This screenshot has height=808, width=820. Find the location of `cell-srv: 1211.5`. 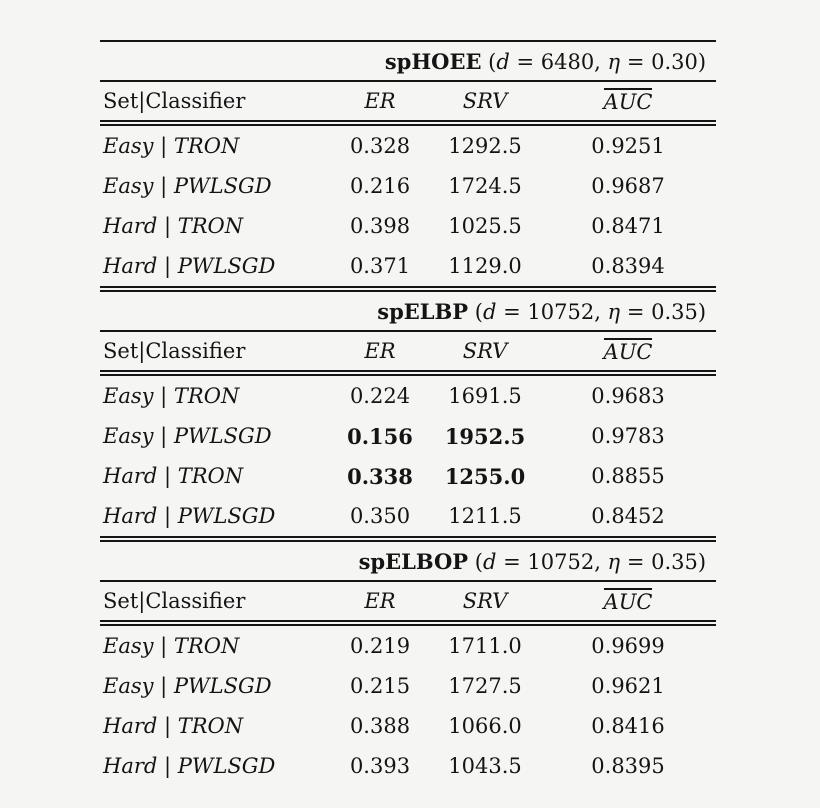

cell-srv: 1211.5 is located at coordinates (485, 519).